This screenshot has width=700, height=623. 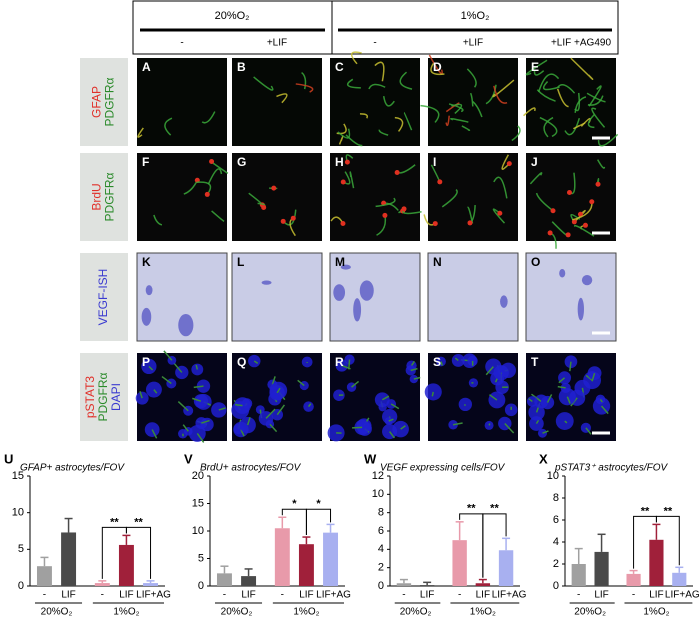 What do you see at coordinates (556, 520) in the screenshot?
I see `y-tick-label: 6` at bounding box center [556, 520].